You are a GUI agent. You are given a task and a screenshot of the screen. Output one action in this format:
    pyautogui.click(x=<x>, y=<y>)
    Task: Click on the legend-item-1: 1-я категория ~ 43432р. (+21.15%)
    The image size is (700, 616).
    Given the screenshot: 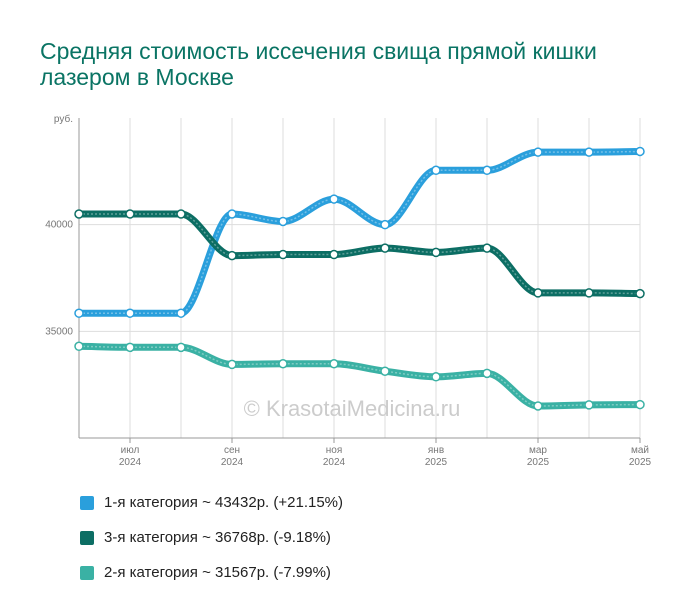 What is the action you would take?
    pyautogui.click(x=211, y=502)
    